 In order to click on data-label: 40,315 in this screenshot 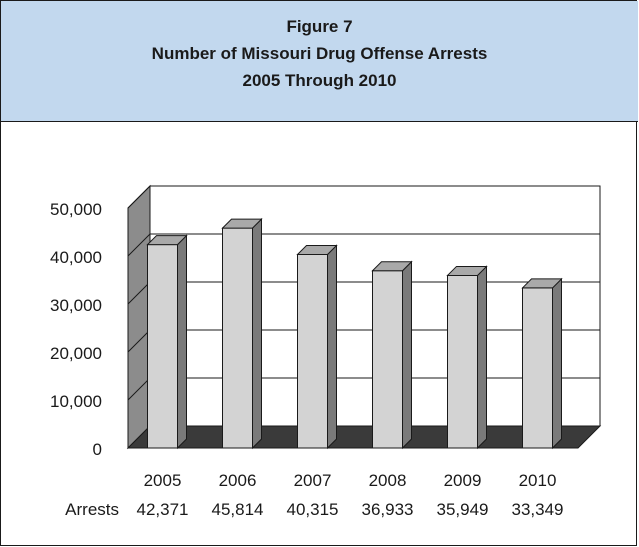, I will do `click(313, 509)`.